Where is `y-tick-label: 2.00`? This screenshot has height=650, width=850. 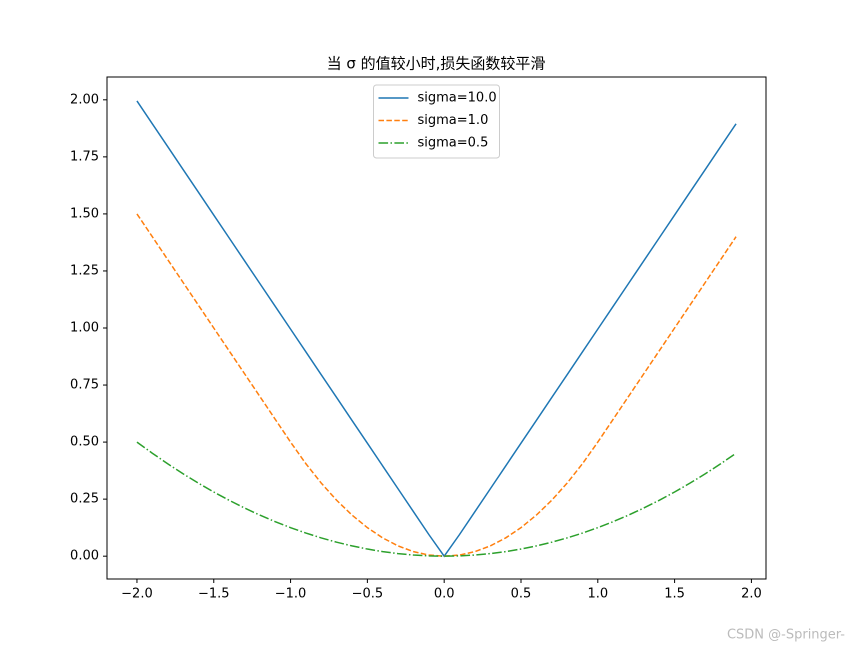 y-tick-label: 2.00 is located at coordinates (84, 99).